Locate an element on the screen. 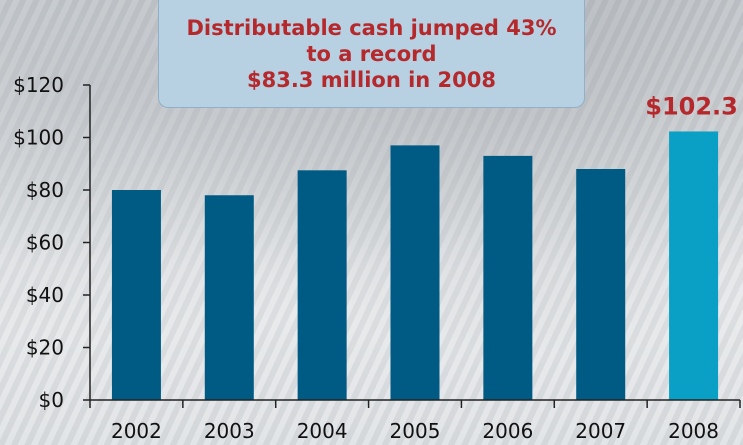 Image resolution: width=743 pixels, height=445 pixels. callout-line-2: to a record is located at coordinates (371, 53).